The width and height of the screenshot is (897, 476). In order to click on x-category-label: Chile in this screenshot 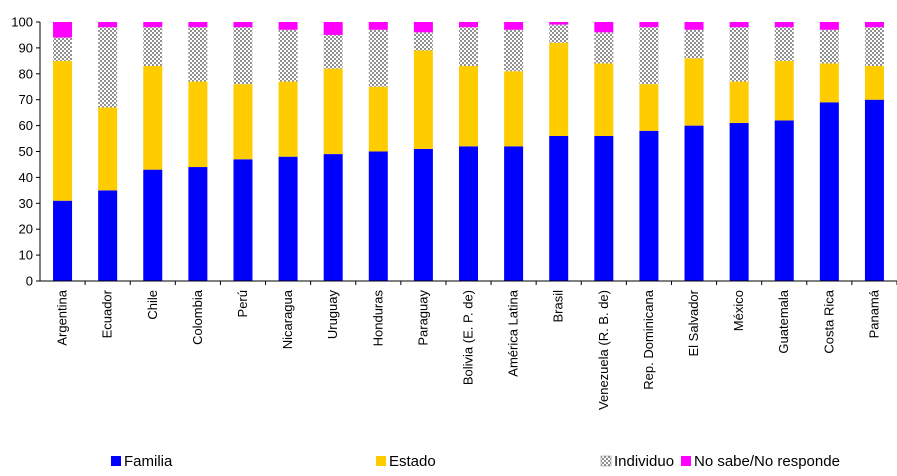, I will do `click(152, 305)`.